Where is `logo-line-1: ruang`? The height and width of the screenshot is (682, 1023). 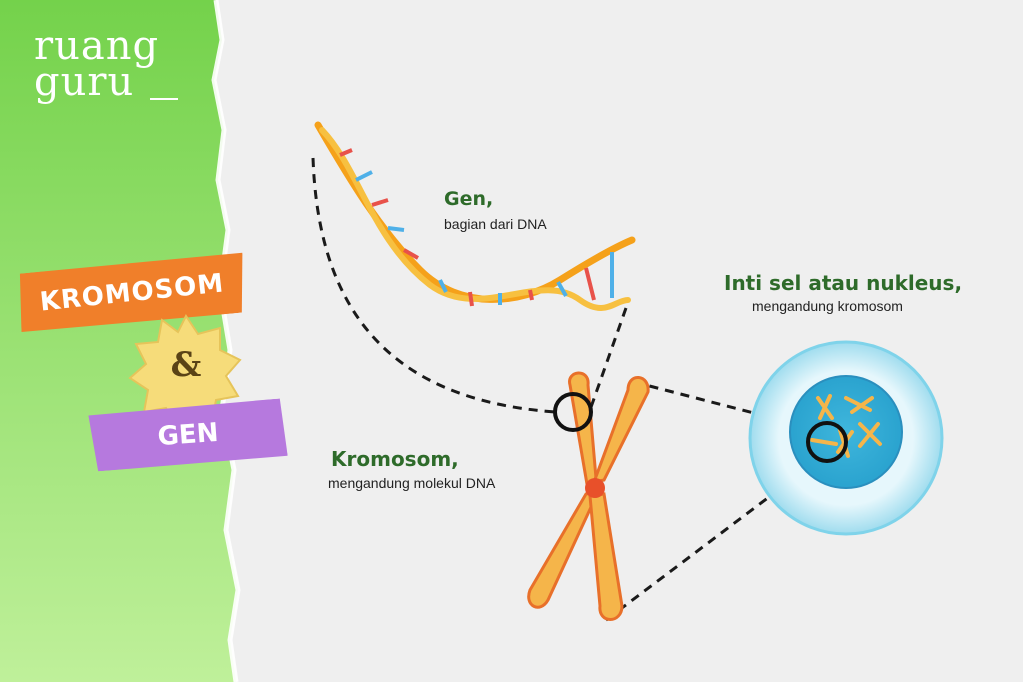 logo-line-1: ruang is located at coordinates (97, 46).